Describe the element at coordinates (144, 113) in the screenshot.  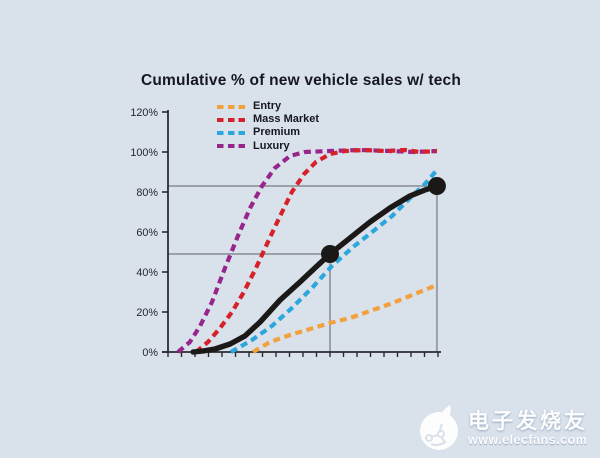
I see `y-tick-label: 120%` at that location.